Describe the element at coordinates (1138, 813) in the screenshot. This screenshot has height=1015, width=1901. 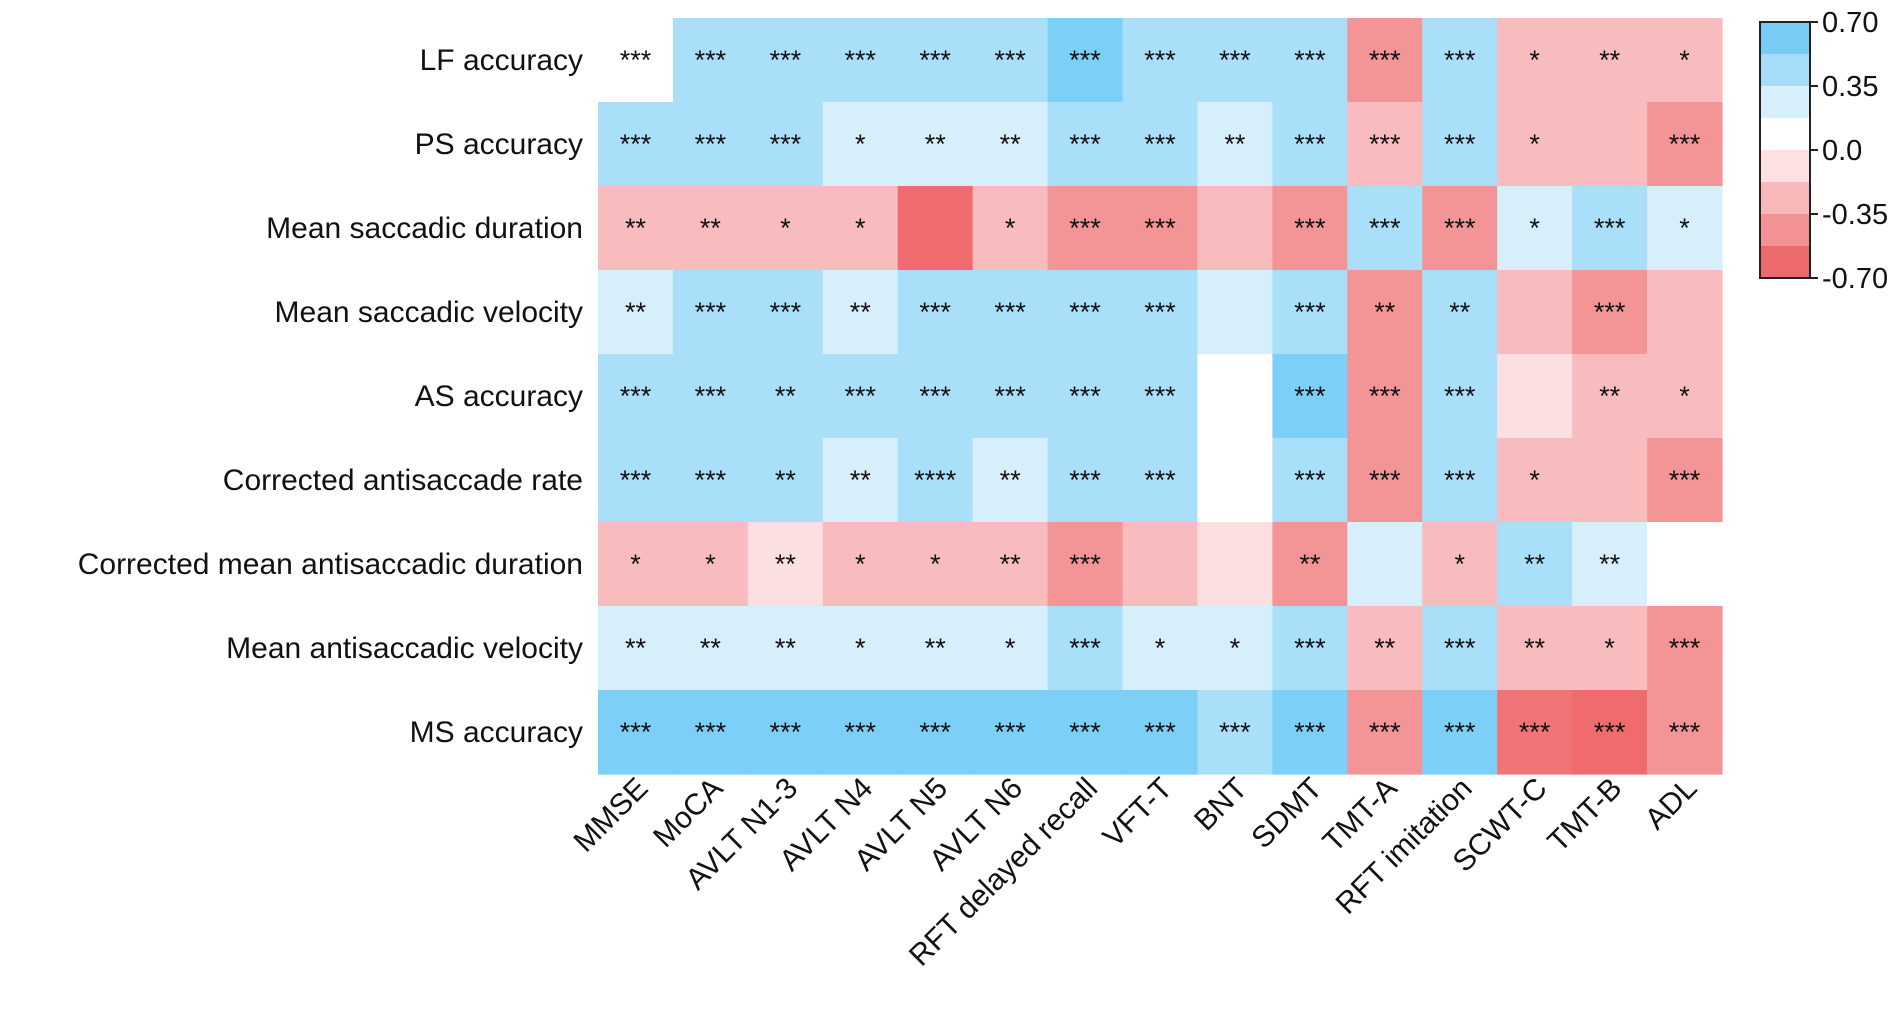
I see `column-label: VFT-T` at that location.